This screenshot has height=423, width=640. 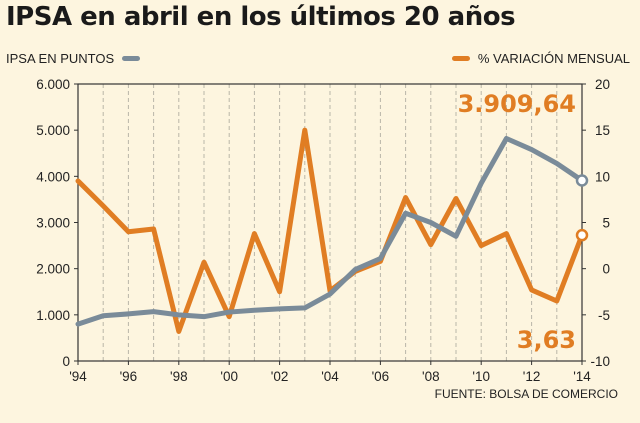 What do you see at coordinates (179, 376) in the screenshot?
I see `x-axis-tick-label: '98` at bounding box center [179, 376].